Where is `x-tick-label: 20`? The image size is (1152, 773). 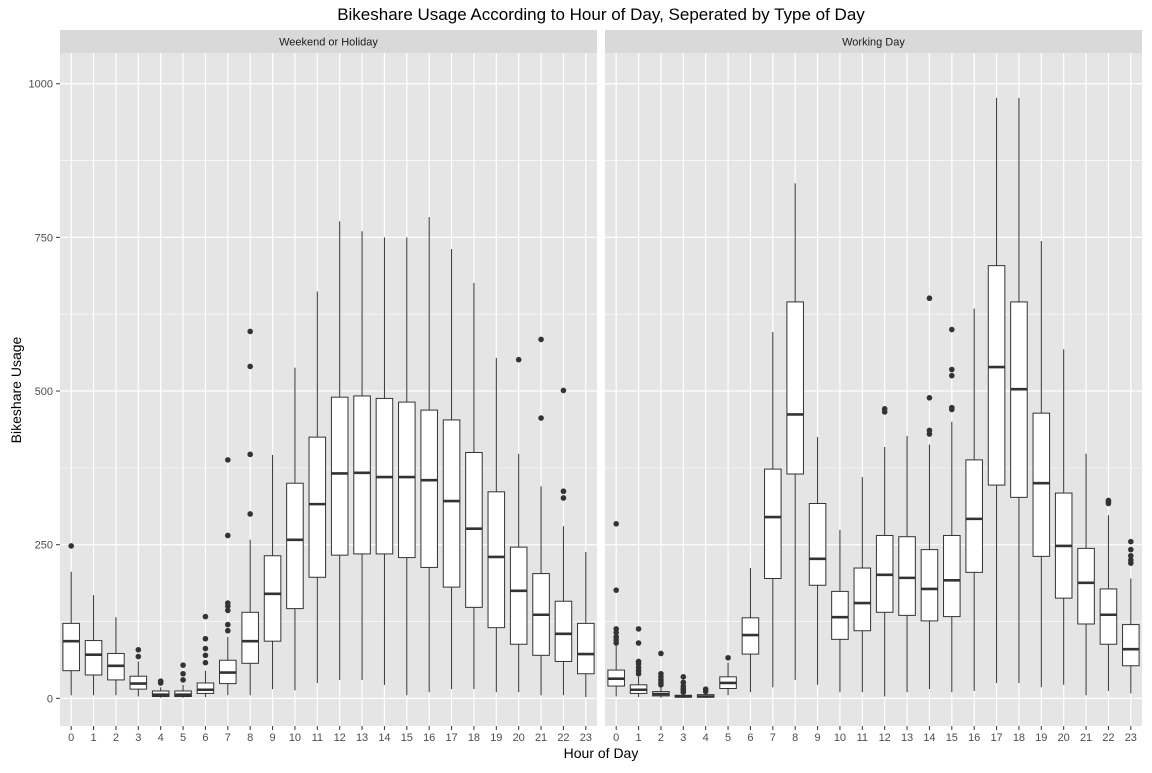
x-tick-label: 20 is located at coordinates (519, 738).